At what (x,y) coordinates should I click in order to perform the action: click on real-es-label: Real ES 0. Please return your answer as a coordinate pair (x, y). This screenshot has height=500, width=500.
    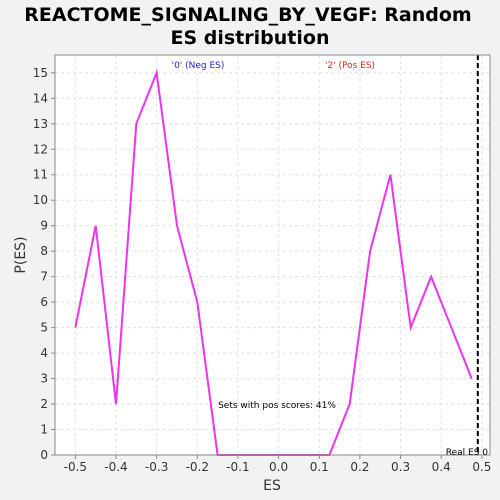
    Looking at the image, I should click on (467, 453).